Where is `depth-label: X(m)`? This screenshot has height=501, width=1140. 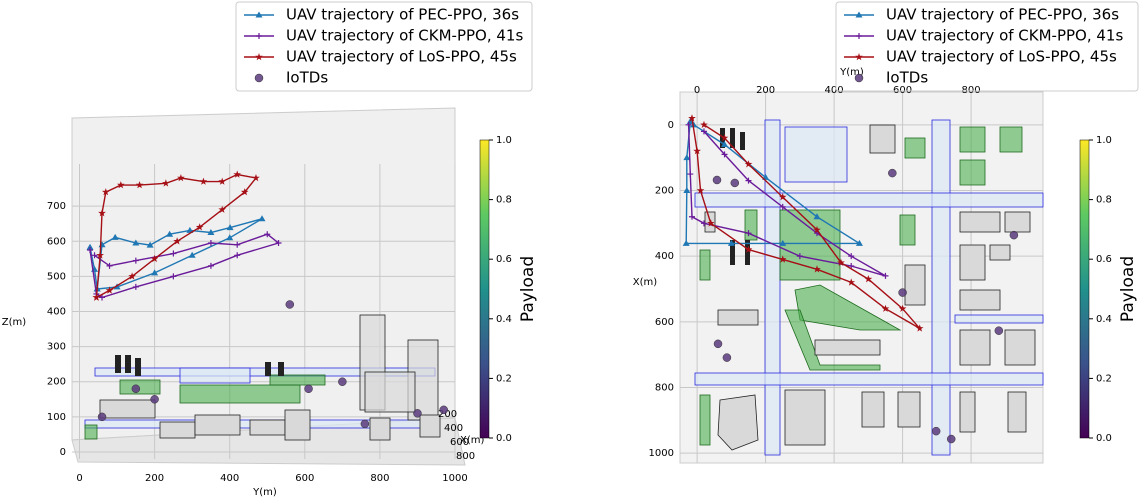
depth-label: X(m) is located at coordinates (472, 440).